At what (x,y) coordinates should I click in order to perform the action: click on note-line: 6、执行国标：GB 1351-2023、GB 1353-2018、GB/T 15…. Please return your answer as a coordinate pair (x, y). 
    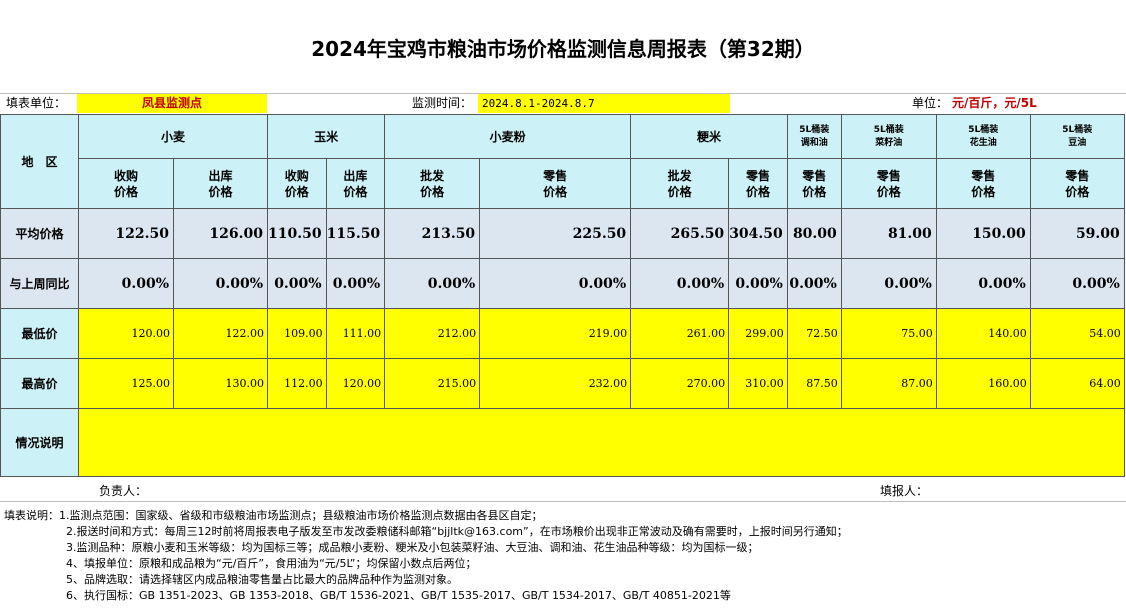
    Looking at the image, I should click on (398, 595).